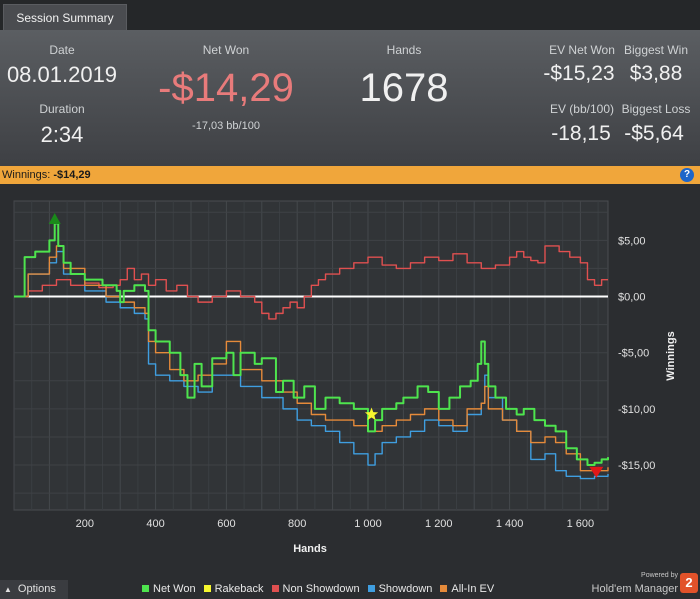 The width and height of the screenshot is (700, 599). What do you see at coordinates (65, 17) in the screenshot?
I see `tab-session-summary: Session Summary` at bounding box center [65, 17].